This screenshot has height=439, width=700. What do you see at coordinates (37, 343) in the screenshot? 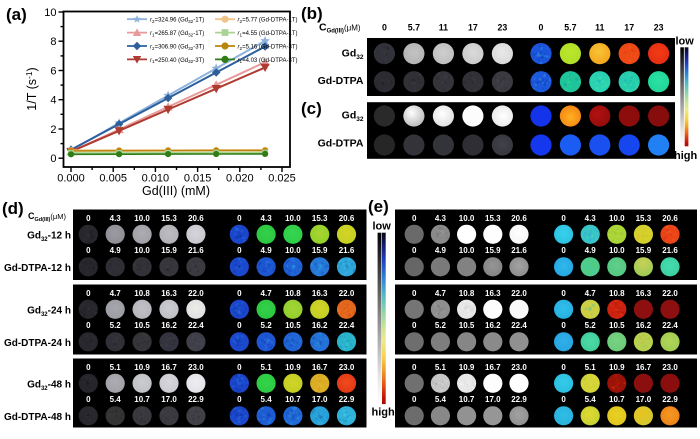
I see `svg-text: Gd-DTPA-24 h` at bounding box center [37, 343].